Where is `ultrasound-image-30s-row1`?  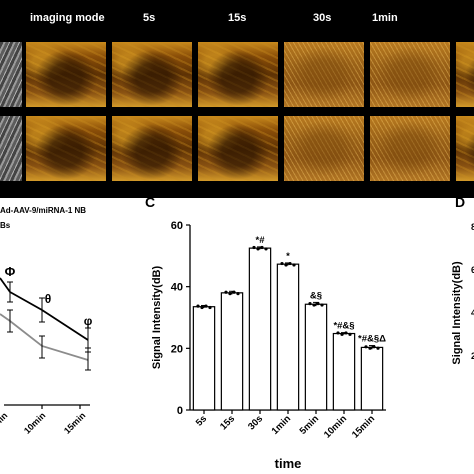 ultrasound-image-30s-row1 is located at coordinates (324, 74).